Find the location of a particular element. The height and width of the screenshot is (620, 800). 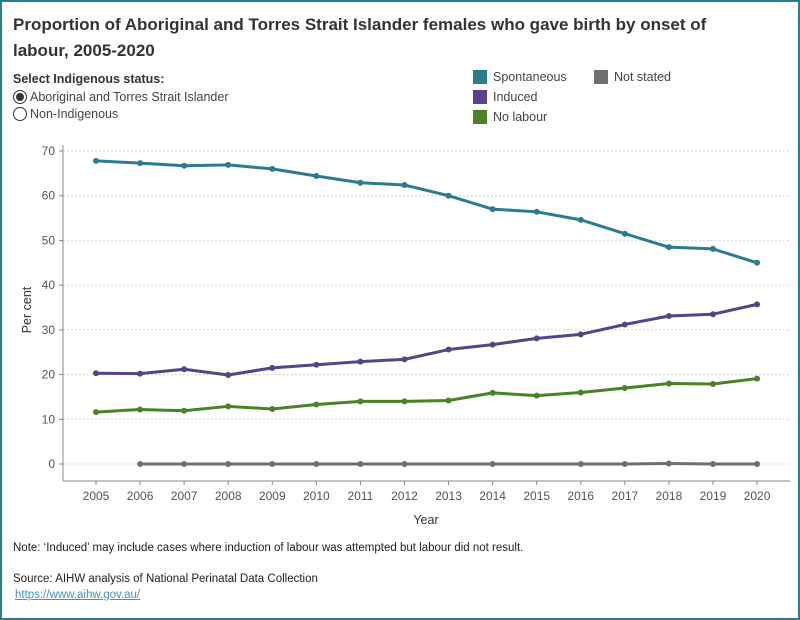

legend-item-induced: Induced is located at coordinates (505, 97).